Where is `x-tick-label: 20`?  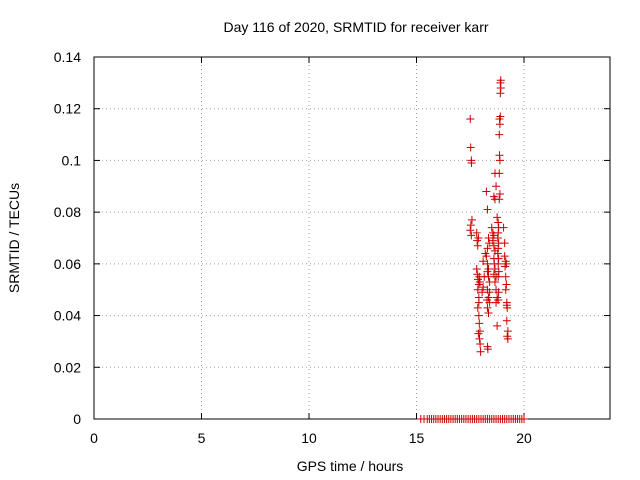
x-tick-label: 20 is located at coordinates (524, 438).